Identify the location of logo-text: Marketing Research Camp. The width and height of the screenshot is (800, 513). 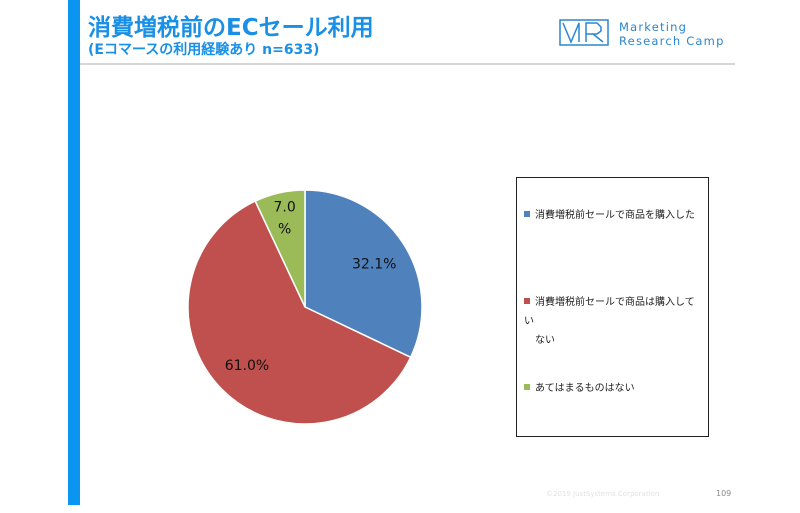
(672, 34).